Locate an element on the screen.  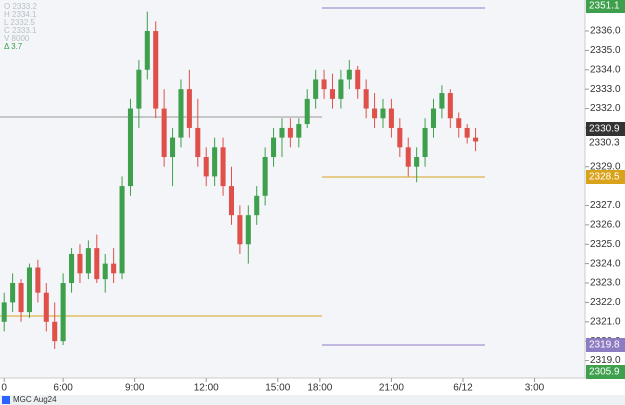
price-tag-label: 2351.1 is located at coordinates (604, 6).